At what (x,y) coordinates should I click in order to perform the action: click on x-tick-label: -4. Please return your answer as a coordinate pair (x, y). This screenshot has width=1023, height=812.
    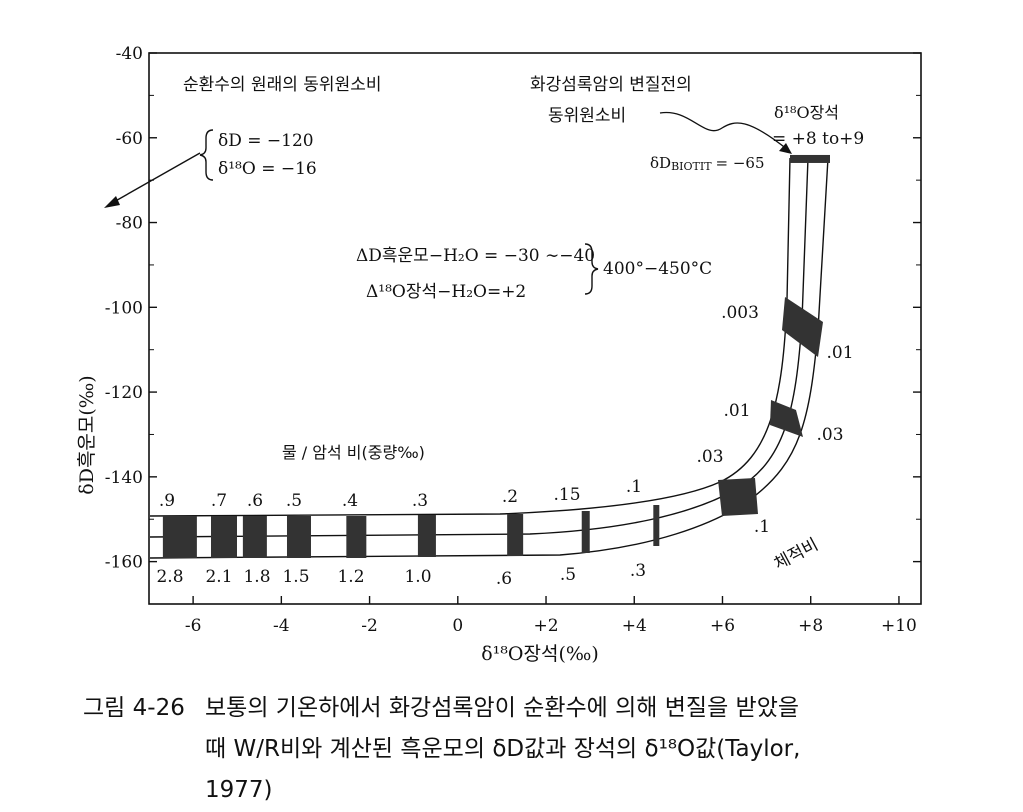
    Looking at the image, I should click on (281, 626).